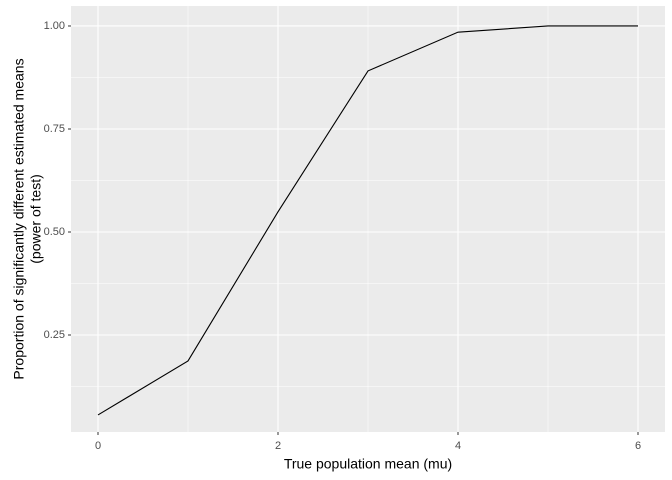 The height and width of the screenshot is (480, 672). Describe the element at coordinates (278, 446) in the screenshot. I see `x-tick-label: 2` at that location.